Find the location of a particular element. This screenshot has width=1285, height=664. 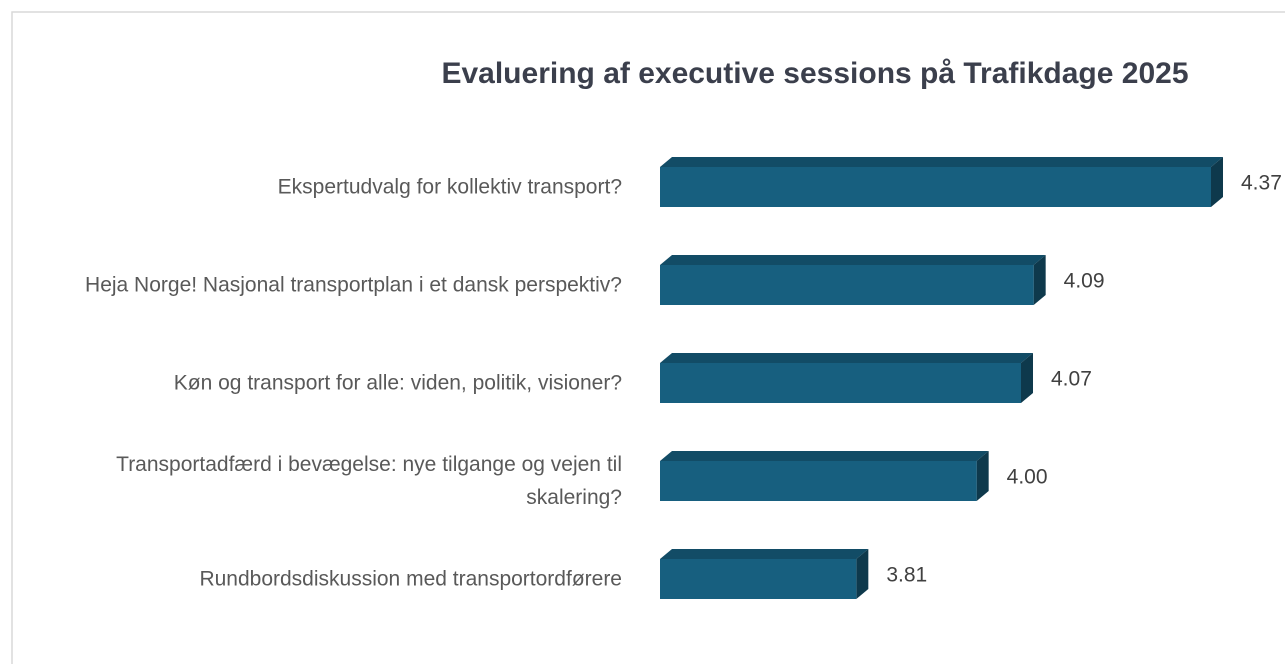

value-label: 3.81 is located at coordinates (906, 575).